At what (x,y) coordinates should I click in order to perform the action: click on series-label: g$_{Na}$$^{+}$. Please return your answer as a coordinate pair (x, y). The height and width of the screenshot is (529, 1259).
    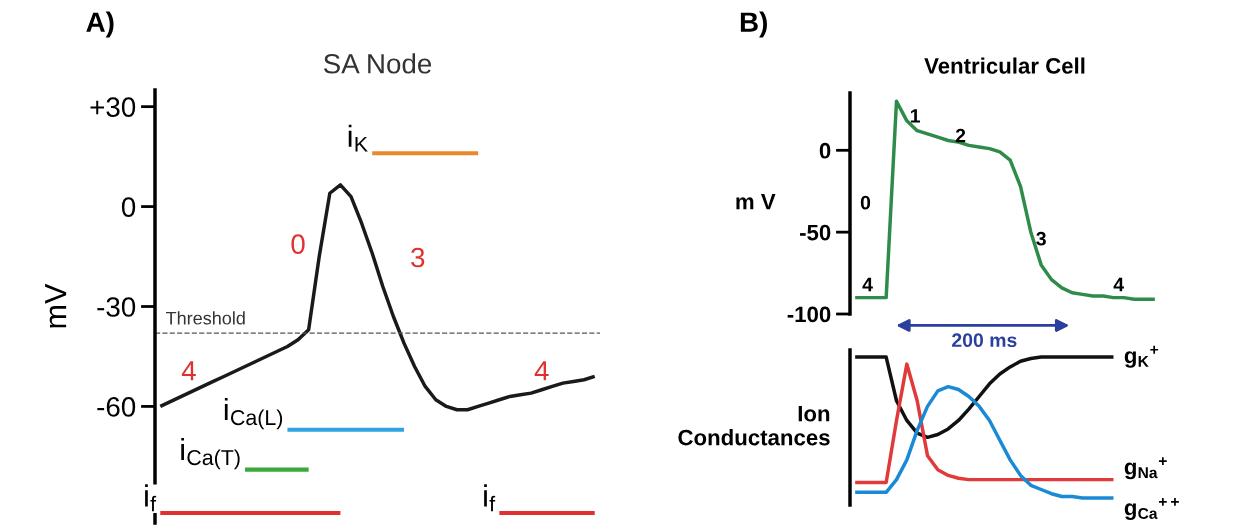
    Looking at the image, I should click on (1145, 468).